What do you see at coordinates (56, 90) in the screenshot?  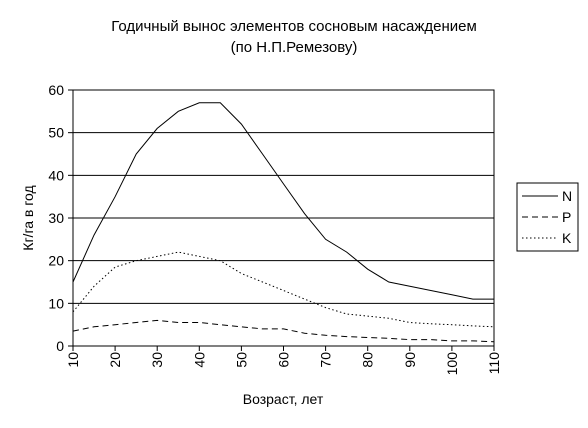 I see `y-tick-label: 60` at bounding box center [56, 90].